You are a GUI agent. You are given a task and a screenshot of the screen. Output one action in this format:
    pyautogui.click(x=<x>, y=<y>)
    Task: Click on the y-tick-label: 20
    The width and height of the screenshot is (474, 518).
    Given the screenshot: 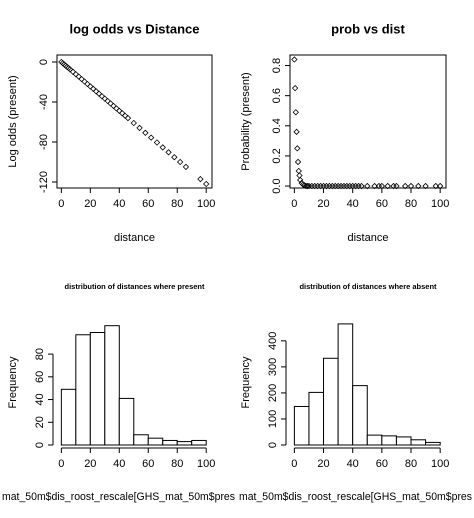 What is the action you would take?
    pyautogui.click(x=40, y=422)
    